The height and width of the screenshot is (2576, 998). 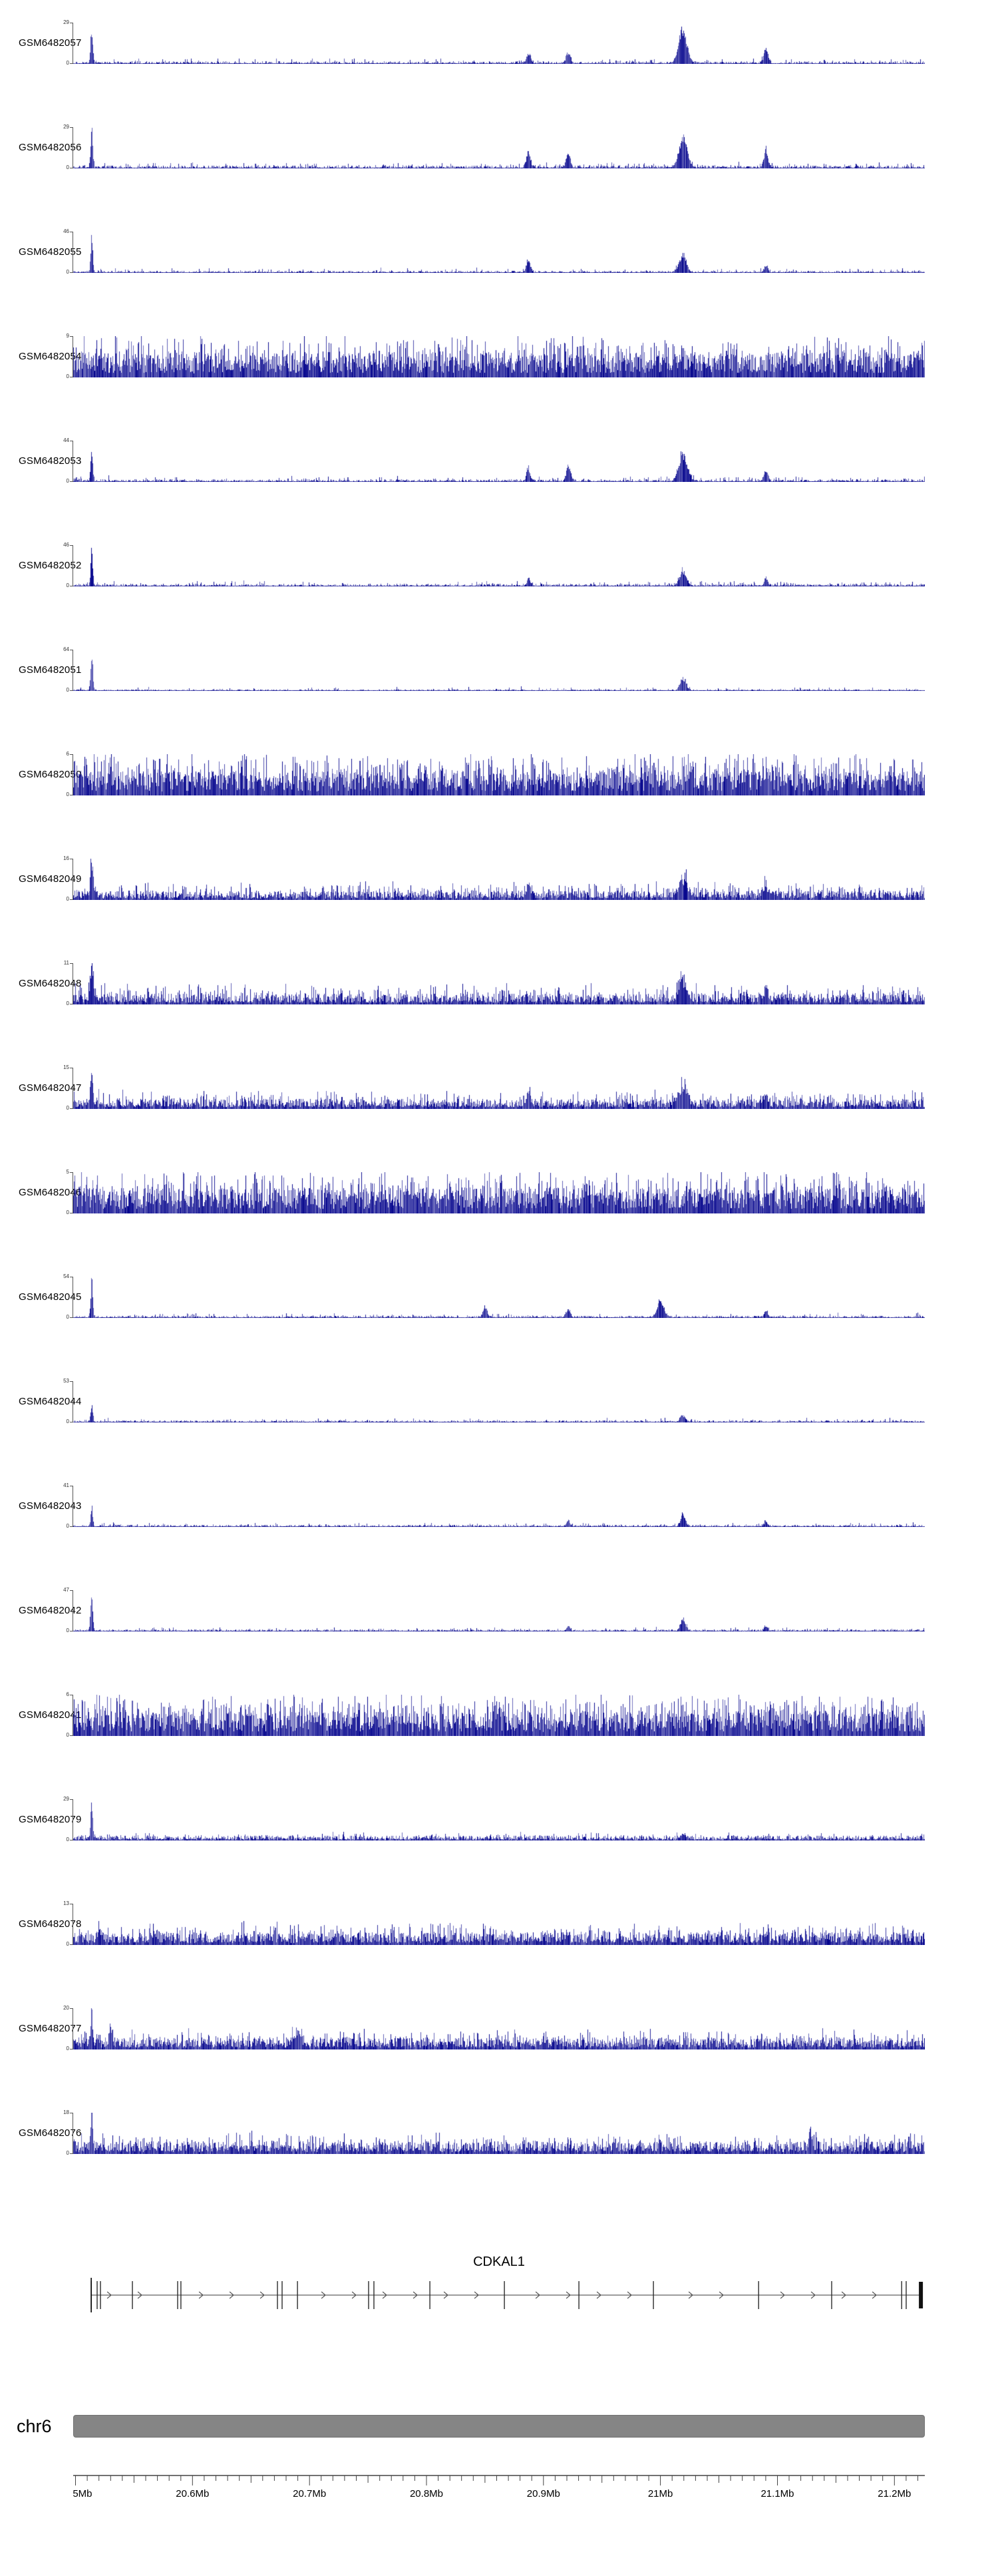 I want to click on track-plot: 13 0, so click(x=494, y=1924).